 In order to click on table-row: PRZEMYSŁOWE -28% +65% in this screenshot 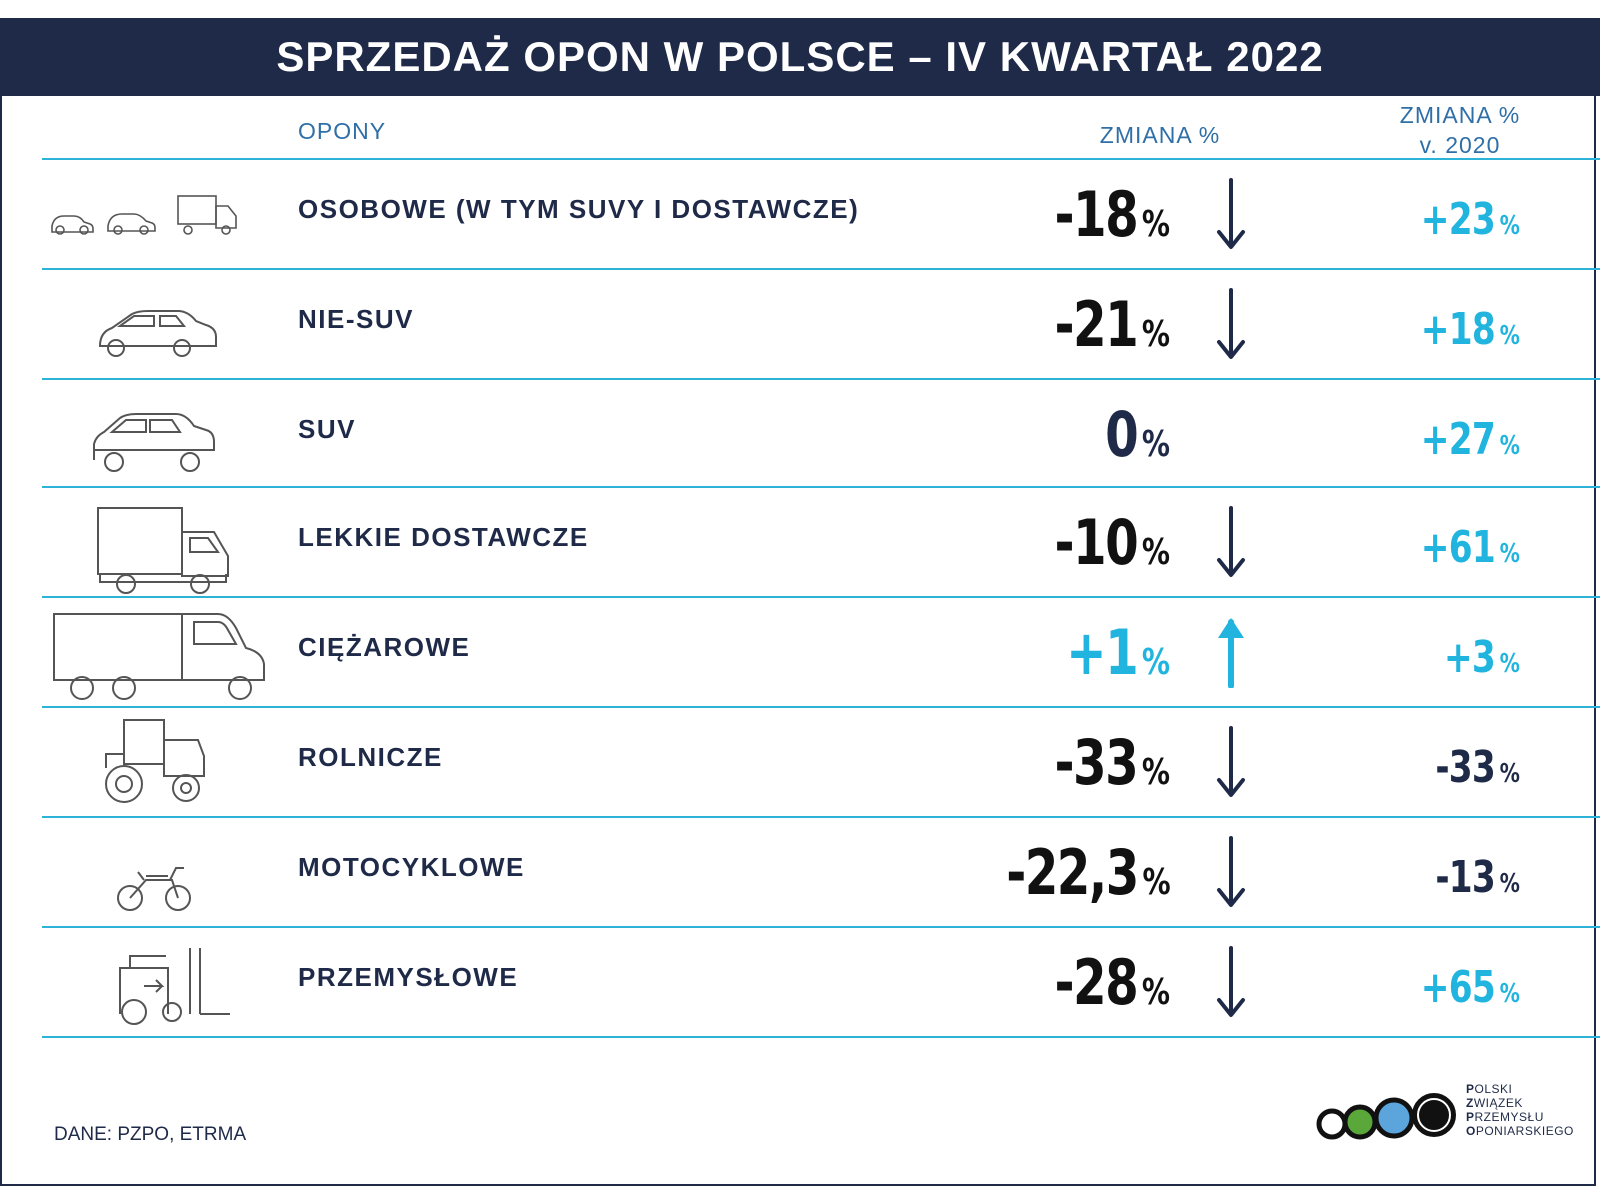, I will do `click(800, 983)`.